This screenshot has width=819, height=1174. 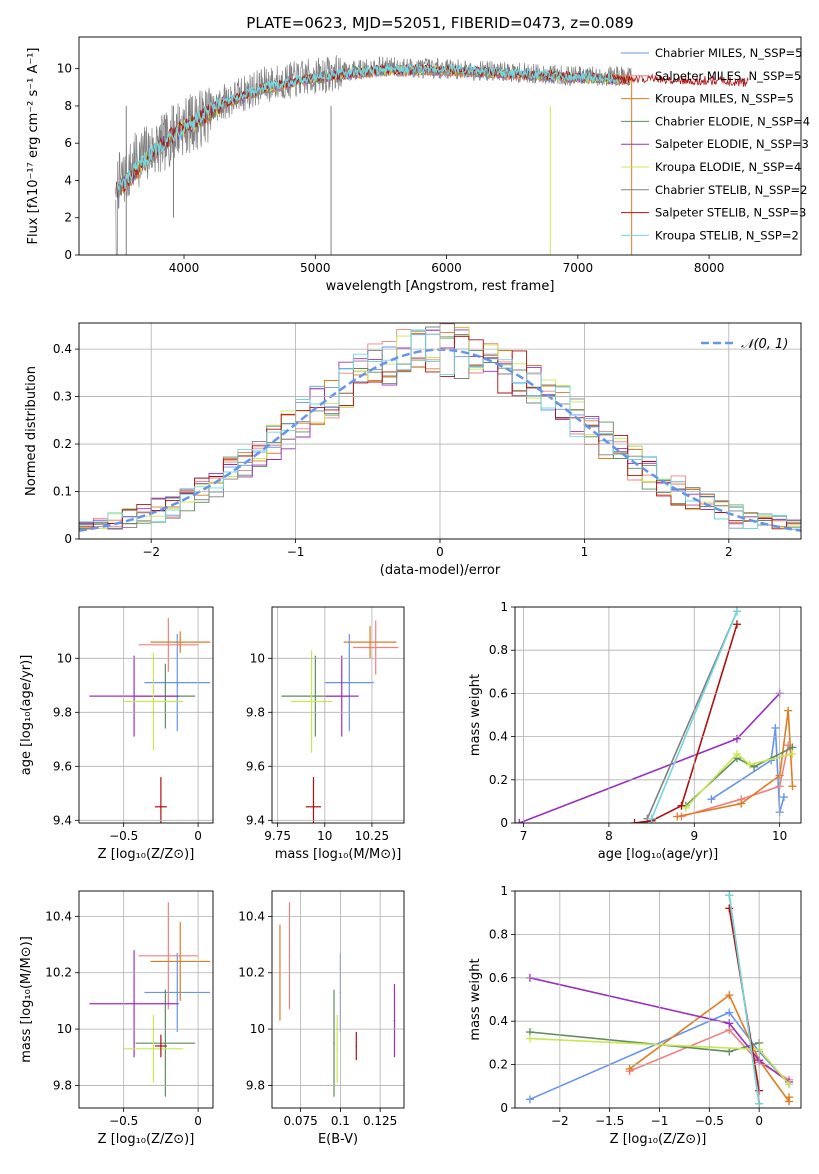 I want to click on x-tick-label: 7000, so click(x=578, y=268).